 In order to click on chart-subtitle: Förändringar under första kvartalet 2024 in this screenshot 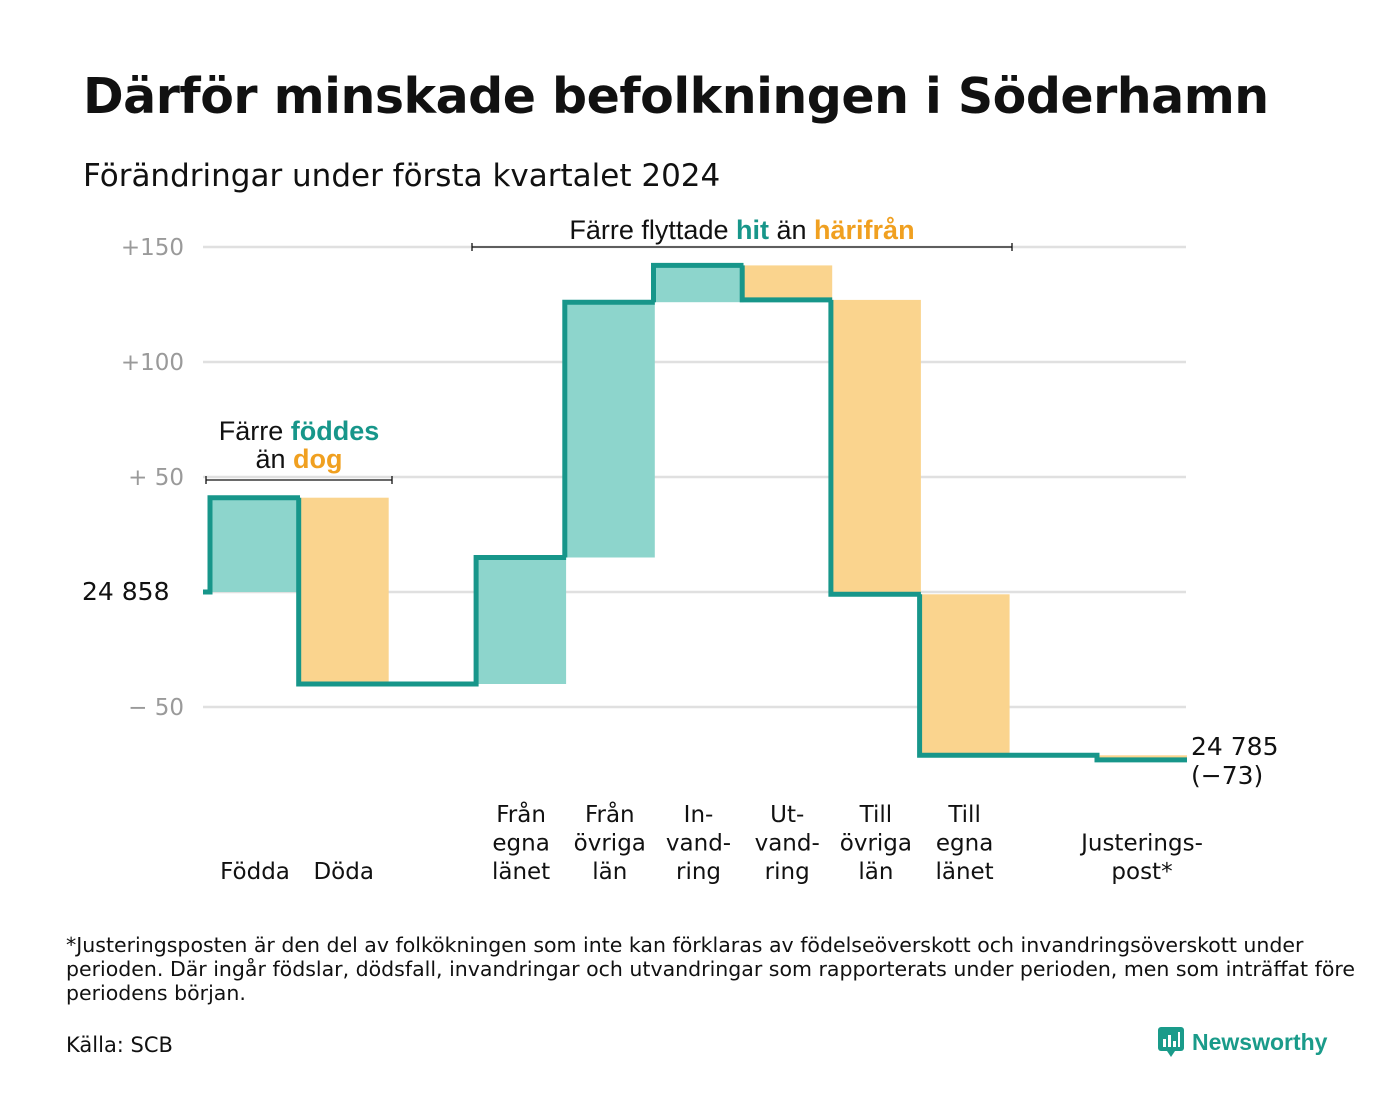, I will do `click(402, 176)`.